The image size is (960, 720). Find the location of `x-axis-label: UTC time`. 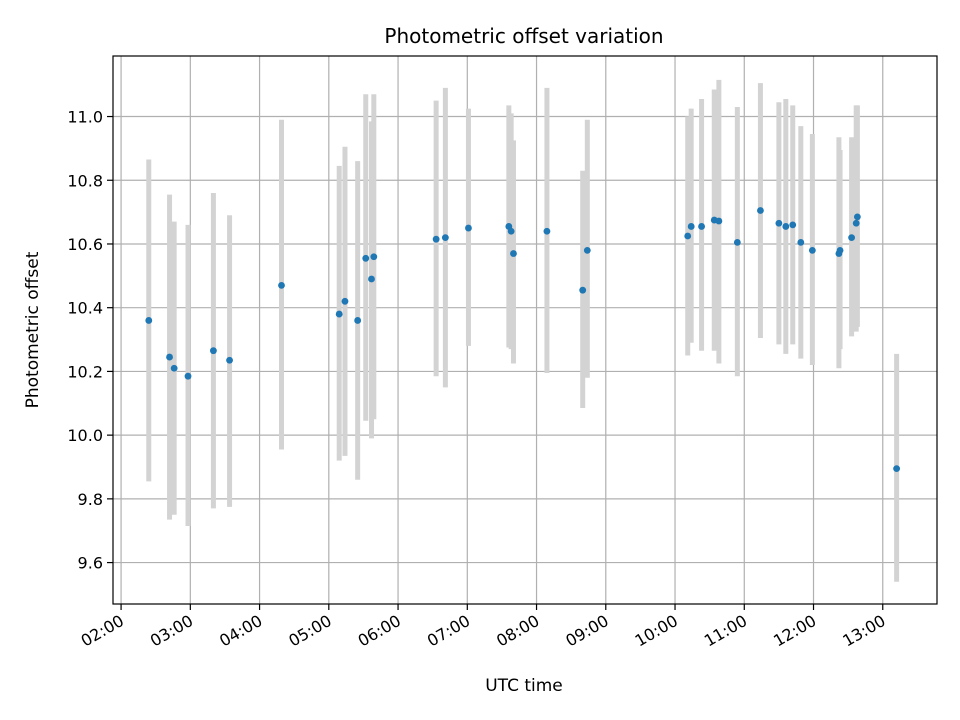

x-axis-label: UTC time is located at coordinates (524, 686).